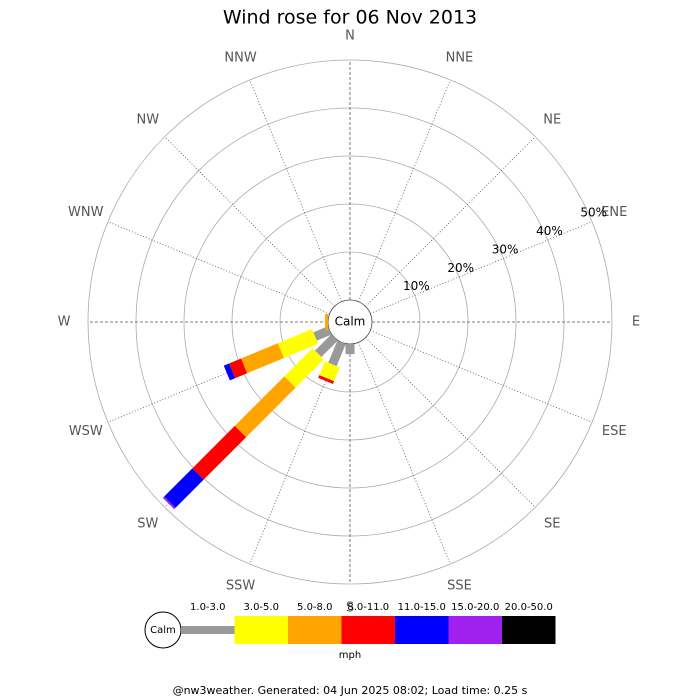 The image size is (700, 700). I want to click on calm-label: Calm, so click(350, 322).